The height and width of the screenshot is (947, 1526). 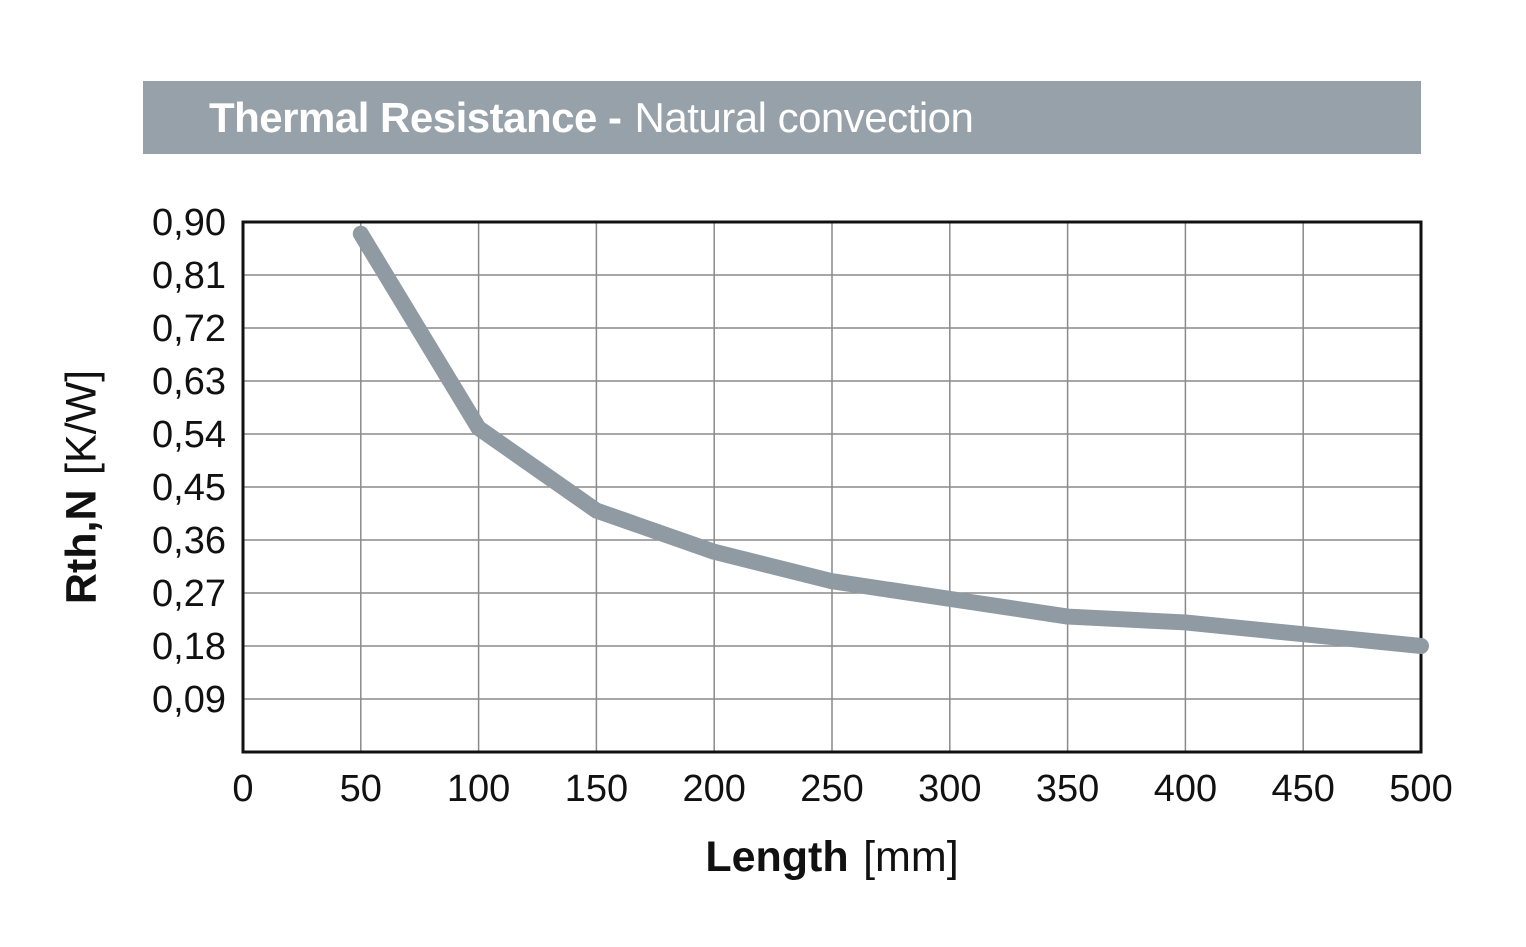 I want to click on x-tick-label: 200, so click(x=713, y=789).